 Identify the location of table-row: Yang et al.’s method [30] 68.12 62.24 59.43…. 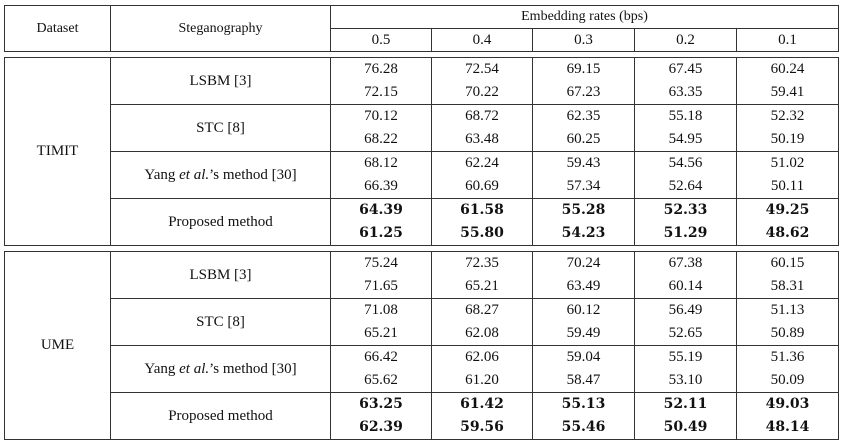
(422, 175).